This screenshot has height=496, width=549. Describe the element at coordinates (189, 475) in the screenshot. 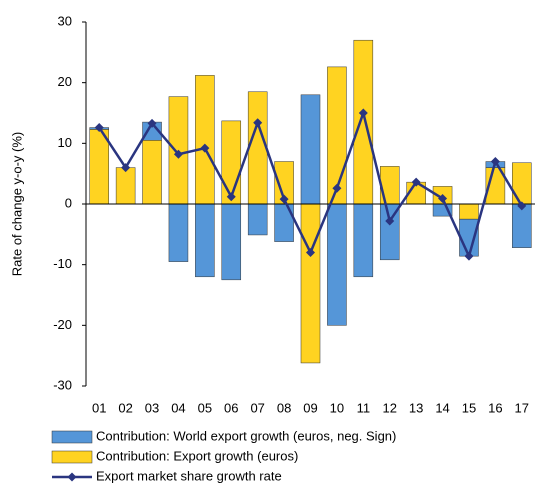

I see `legend-label: Export market share growth rate` at that location.